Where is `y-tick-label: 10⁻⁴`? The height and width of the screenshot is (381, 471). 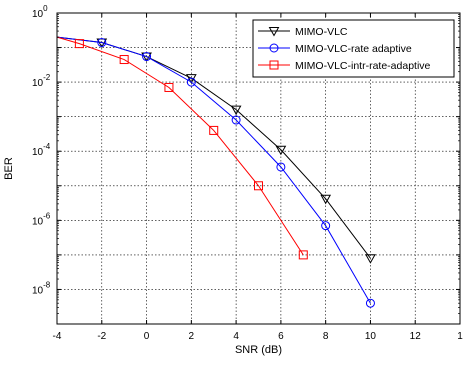
y-tick-label: 10⁻⁴ is located at coordinates (41, 150).